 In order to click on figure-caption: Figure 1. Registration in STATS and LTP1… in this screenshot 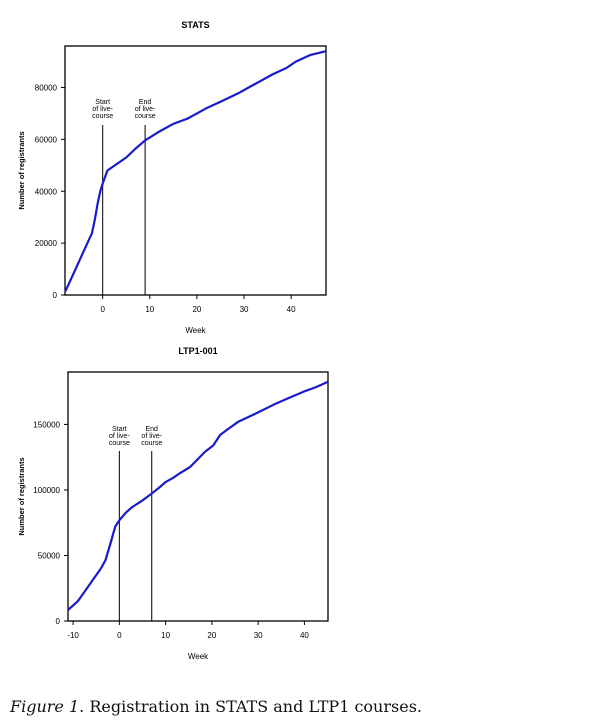, I will do `click(216, 706)`.